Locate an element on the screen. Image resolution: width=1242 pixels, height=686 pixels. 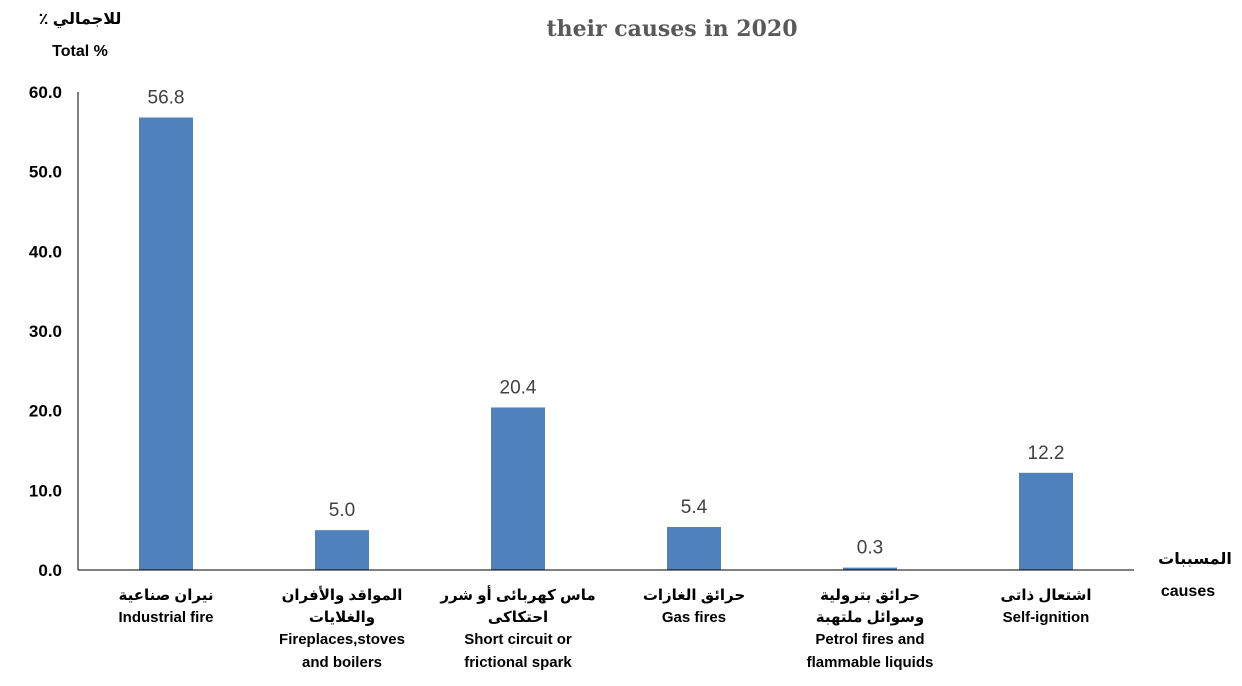
category-label-arabic: وسوائل ملتهبة is located at coordinates (870, 617).